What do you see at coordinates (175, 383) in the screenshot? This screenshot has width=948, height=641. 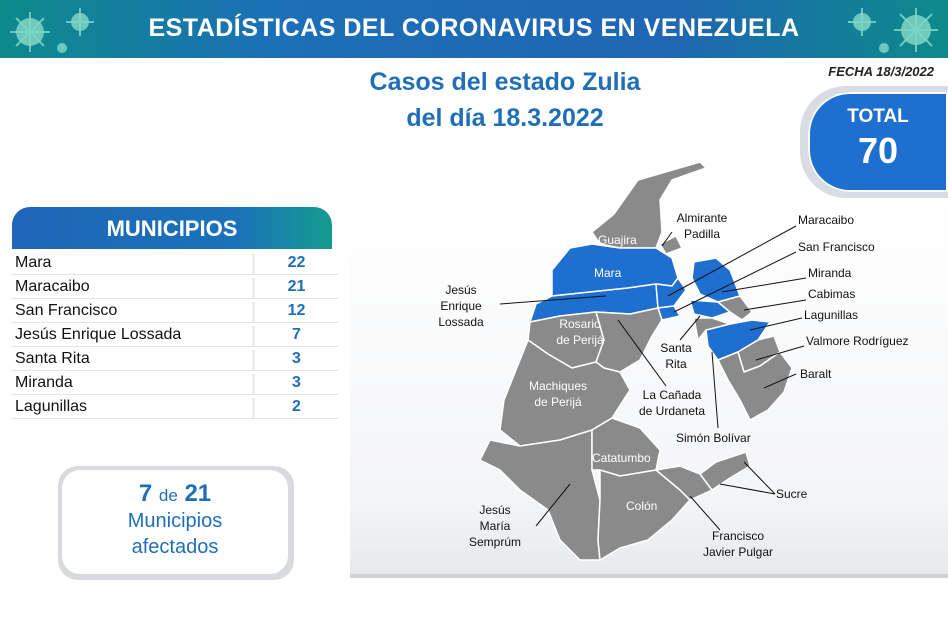 I see `table-row: Miranda 3` at bounding box center [175, 383].